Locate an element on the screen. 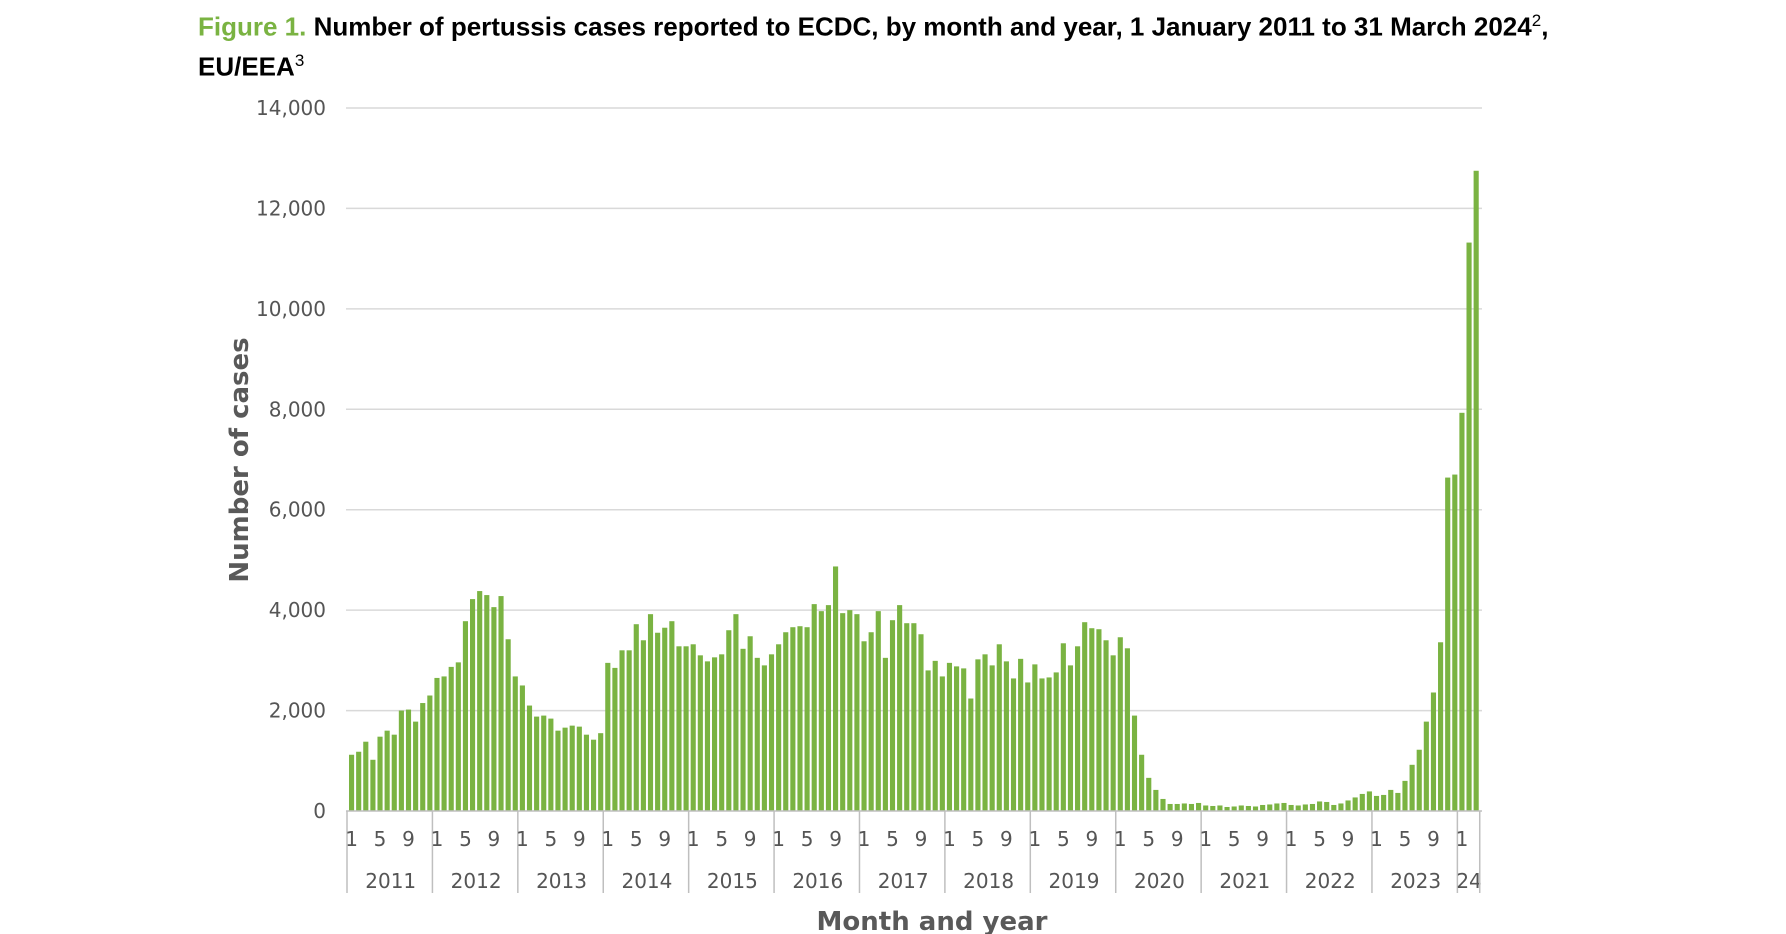 The image size is (1786, 934). y-tick-label: 12,000 is located at coordinates (291, 208).